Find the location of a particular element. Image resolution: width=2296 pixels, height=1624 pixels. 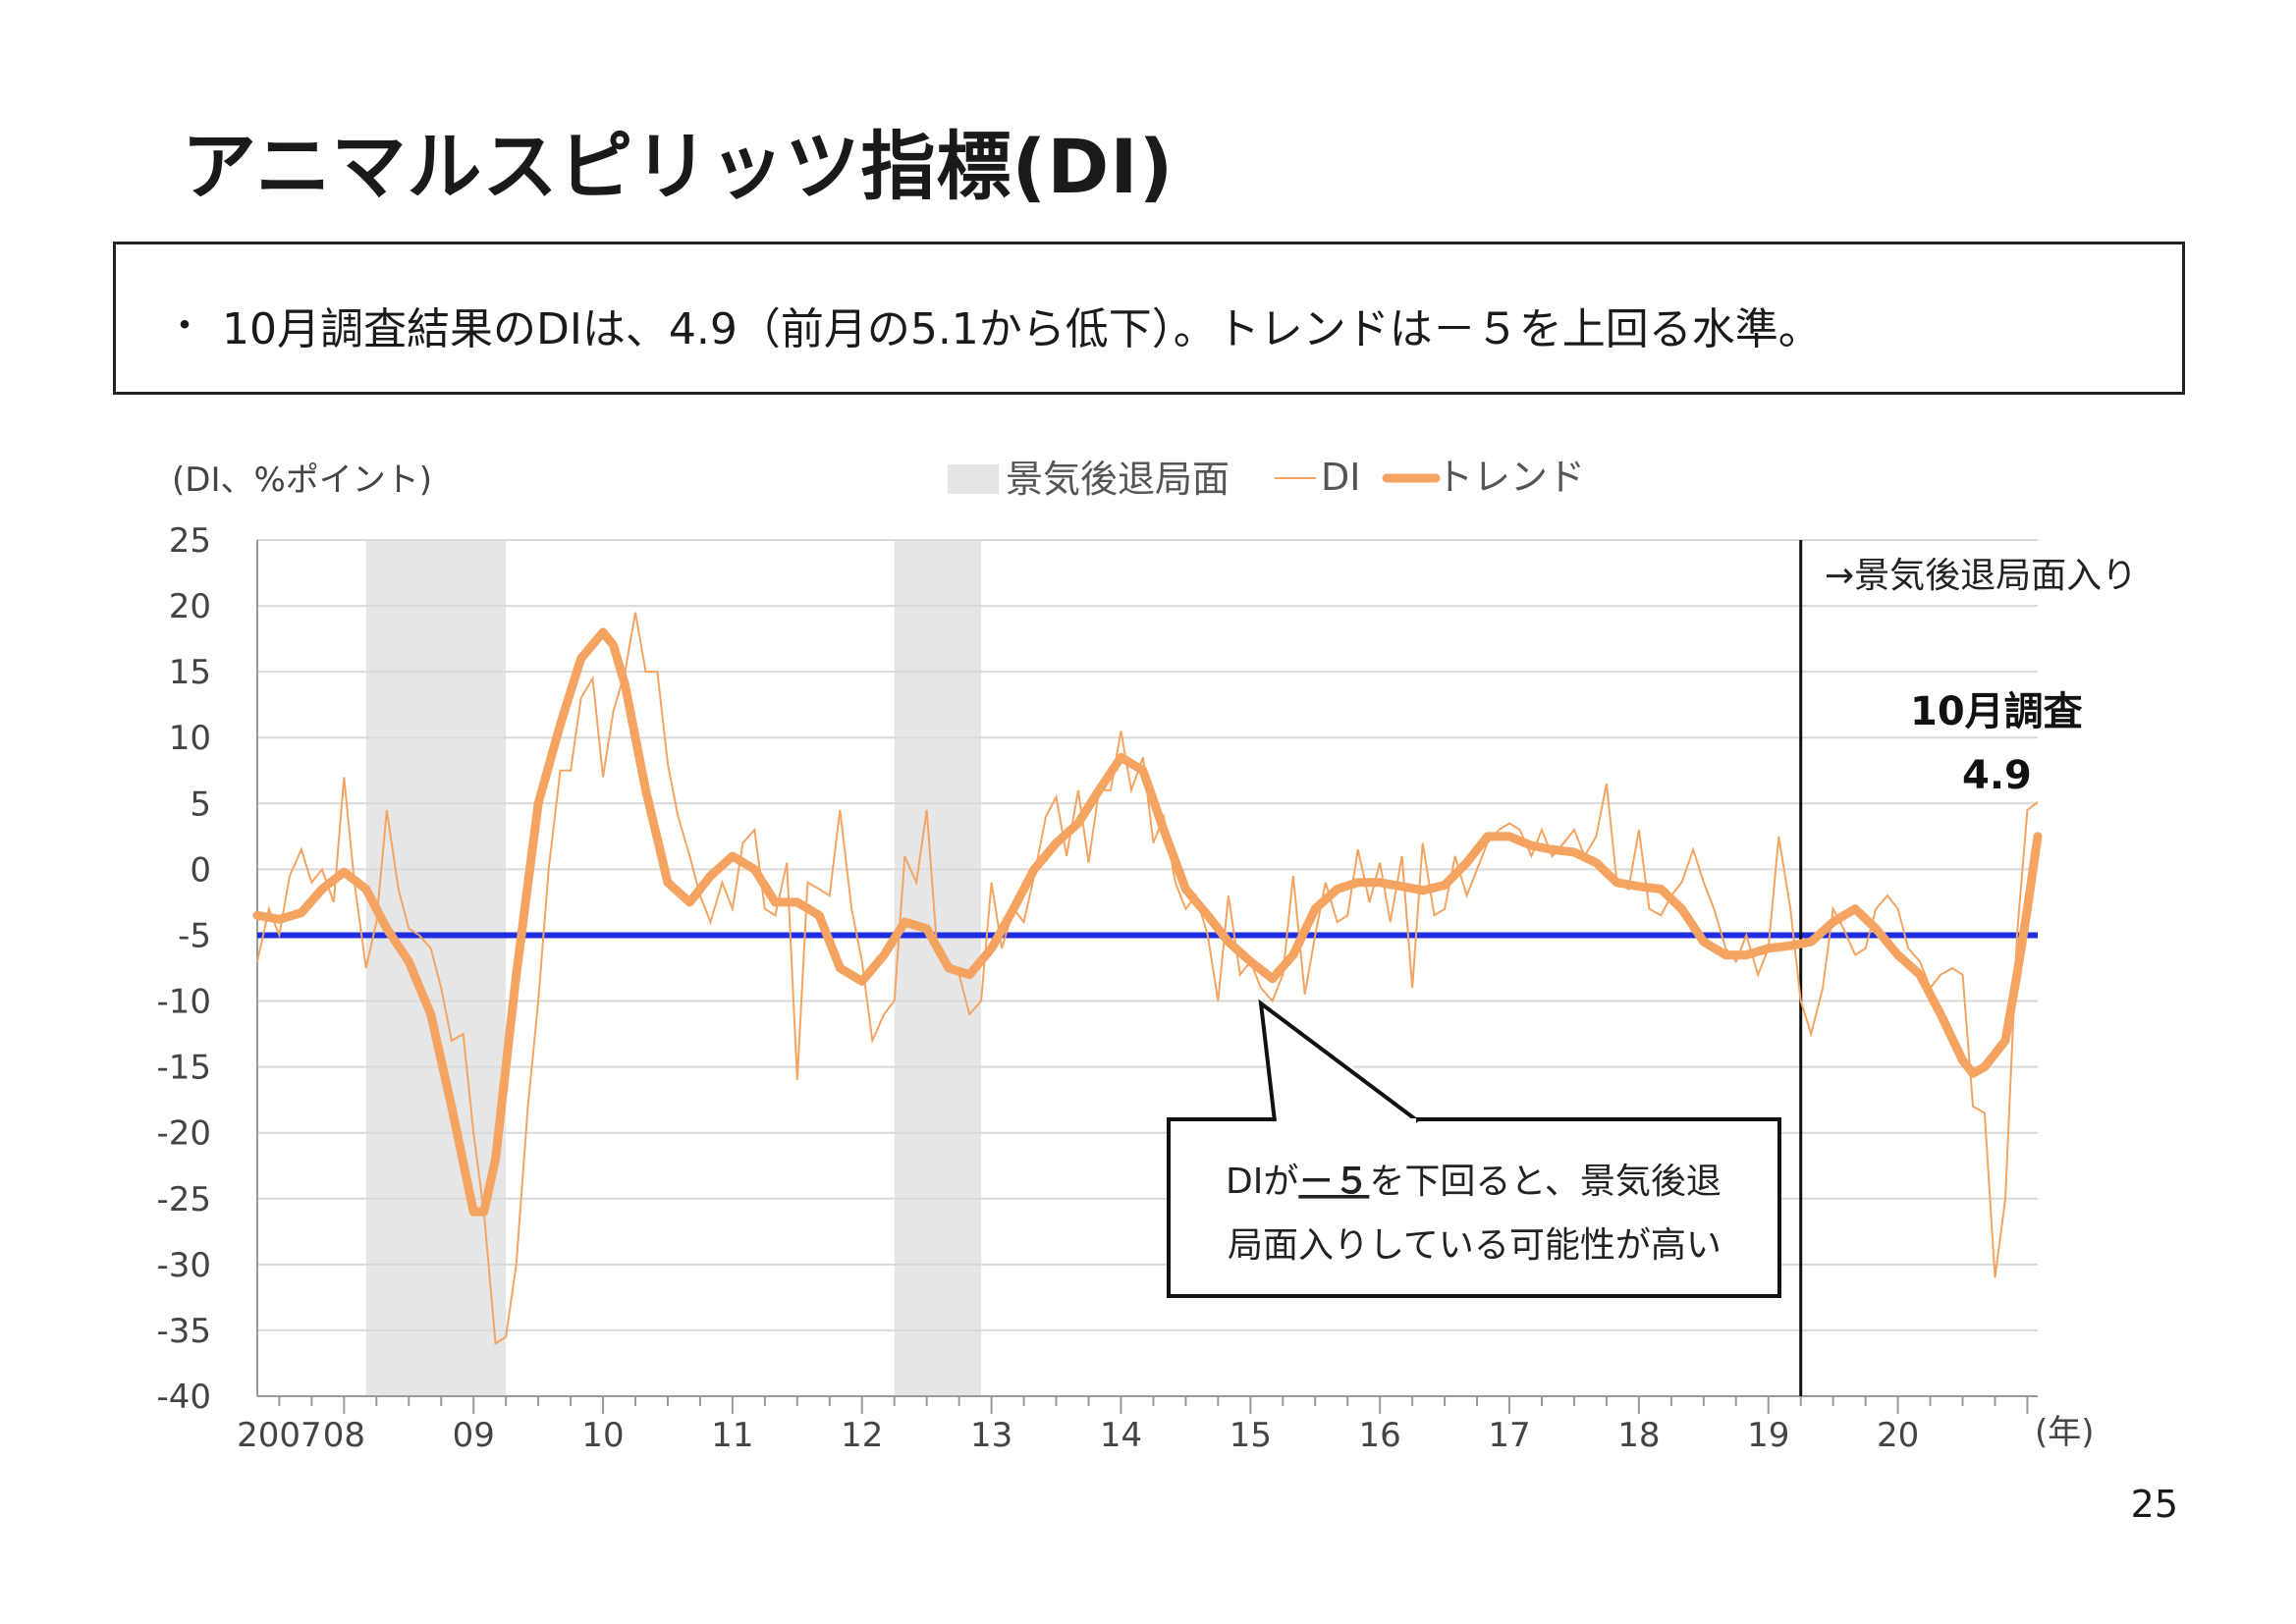

y-tick-label: 15 is located at coordinates (190, 672).